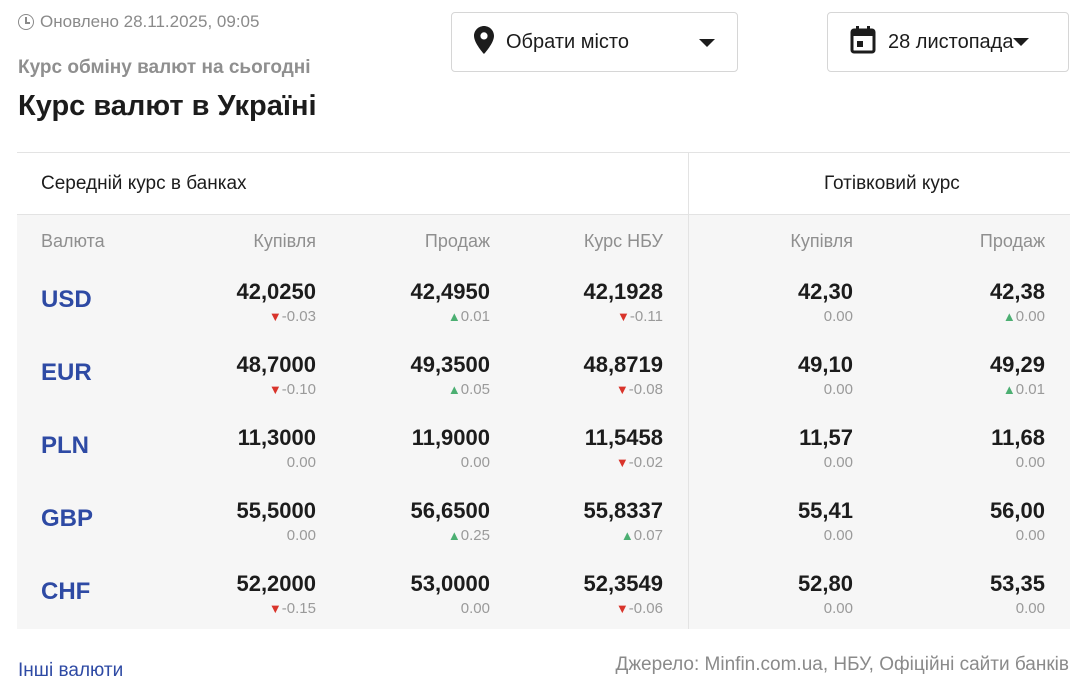  What do you see at coordinates (1017, 364) in the screenshot?
I see `rate-value: 49,29` at bounding box center [1017, 364].